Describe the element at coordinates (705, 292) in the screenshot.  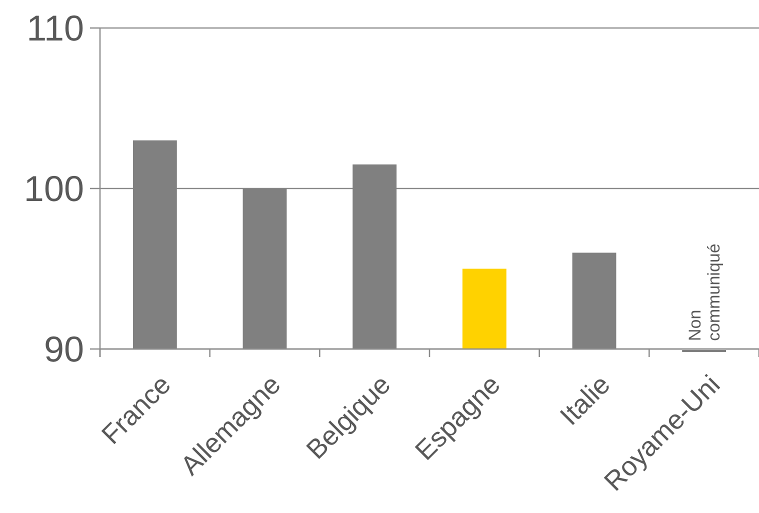
I see `annotation: Non communiqué` at that location.